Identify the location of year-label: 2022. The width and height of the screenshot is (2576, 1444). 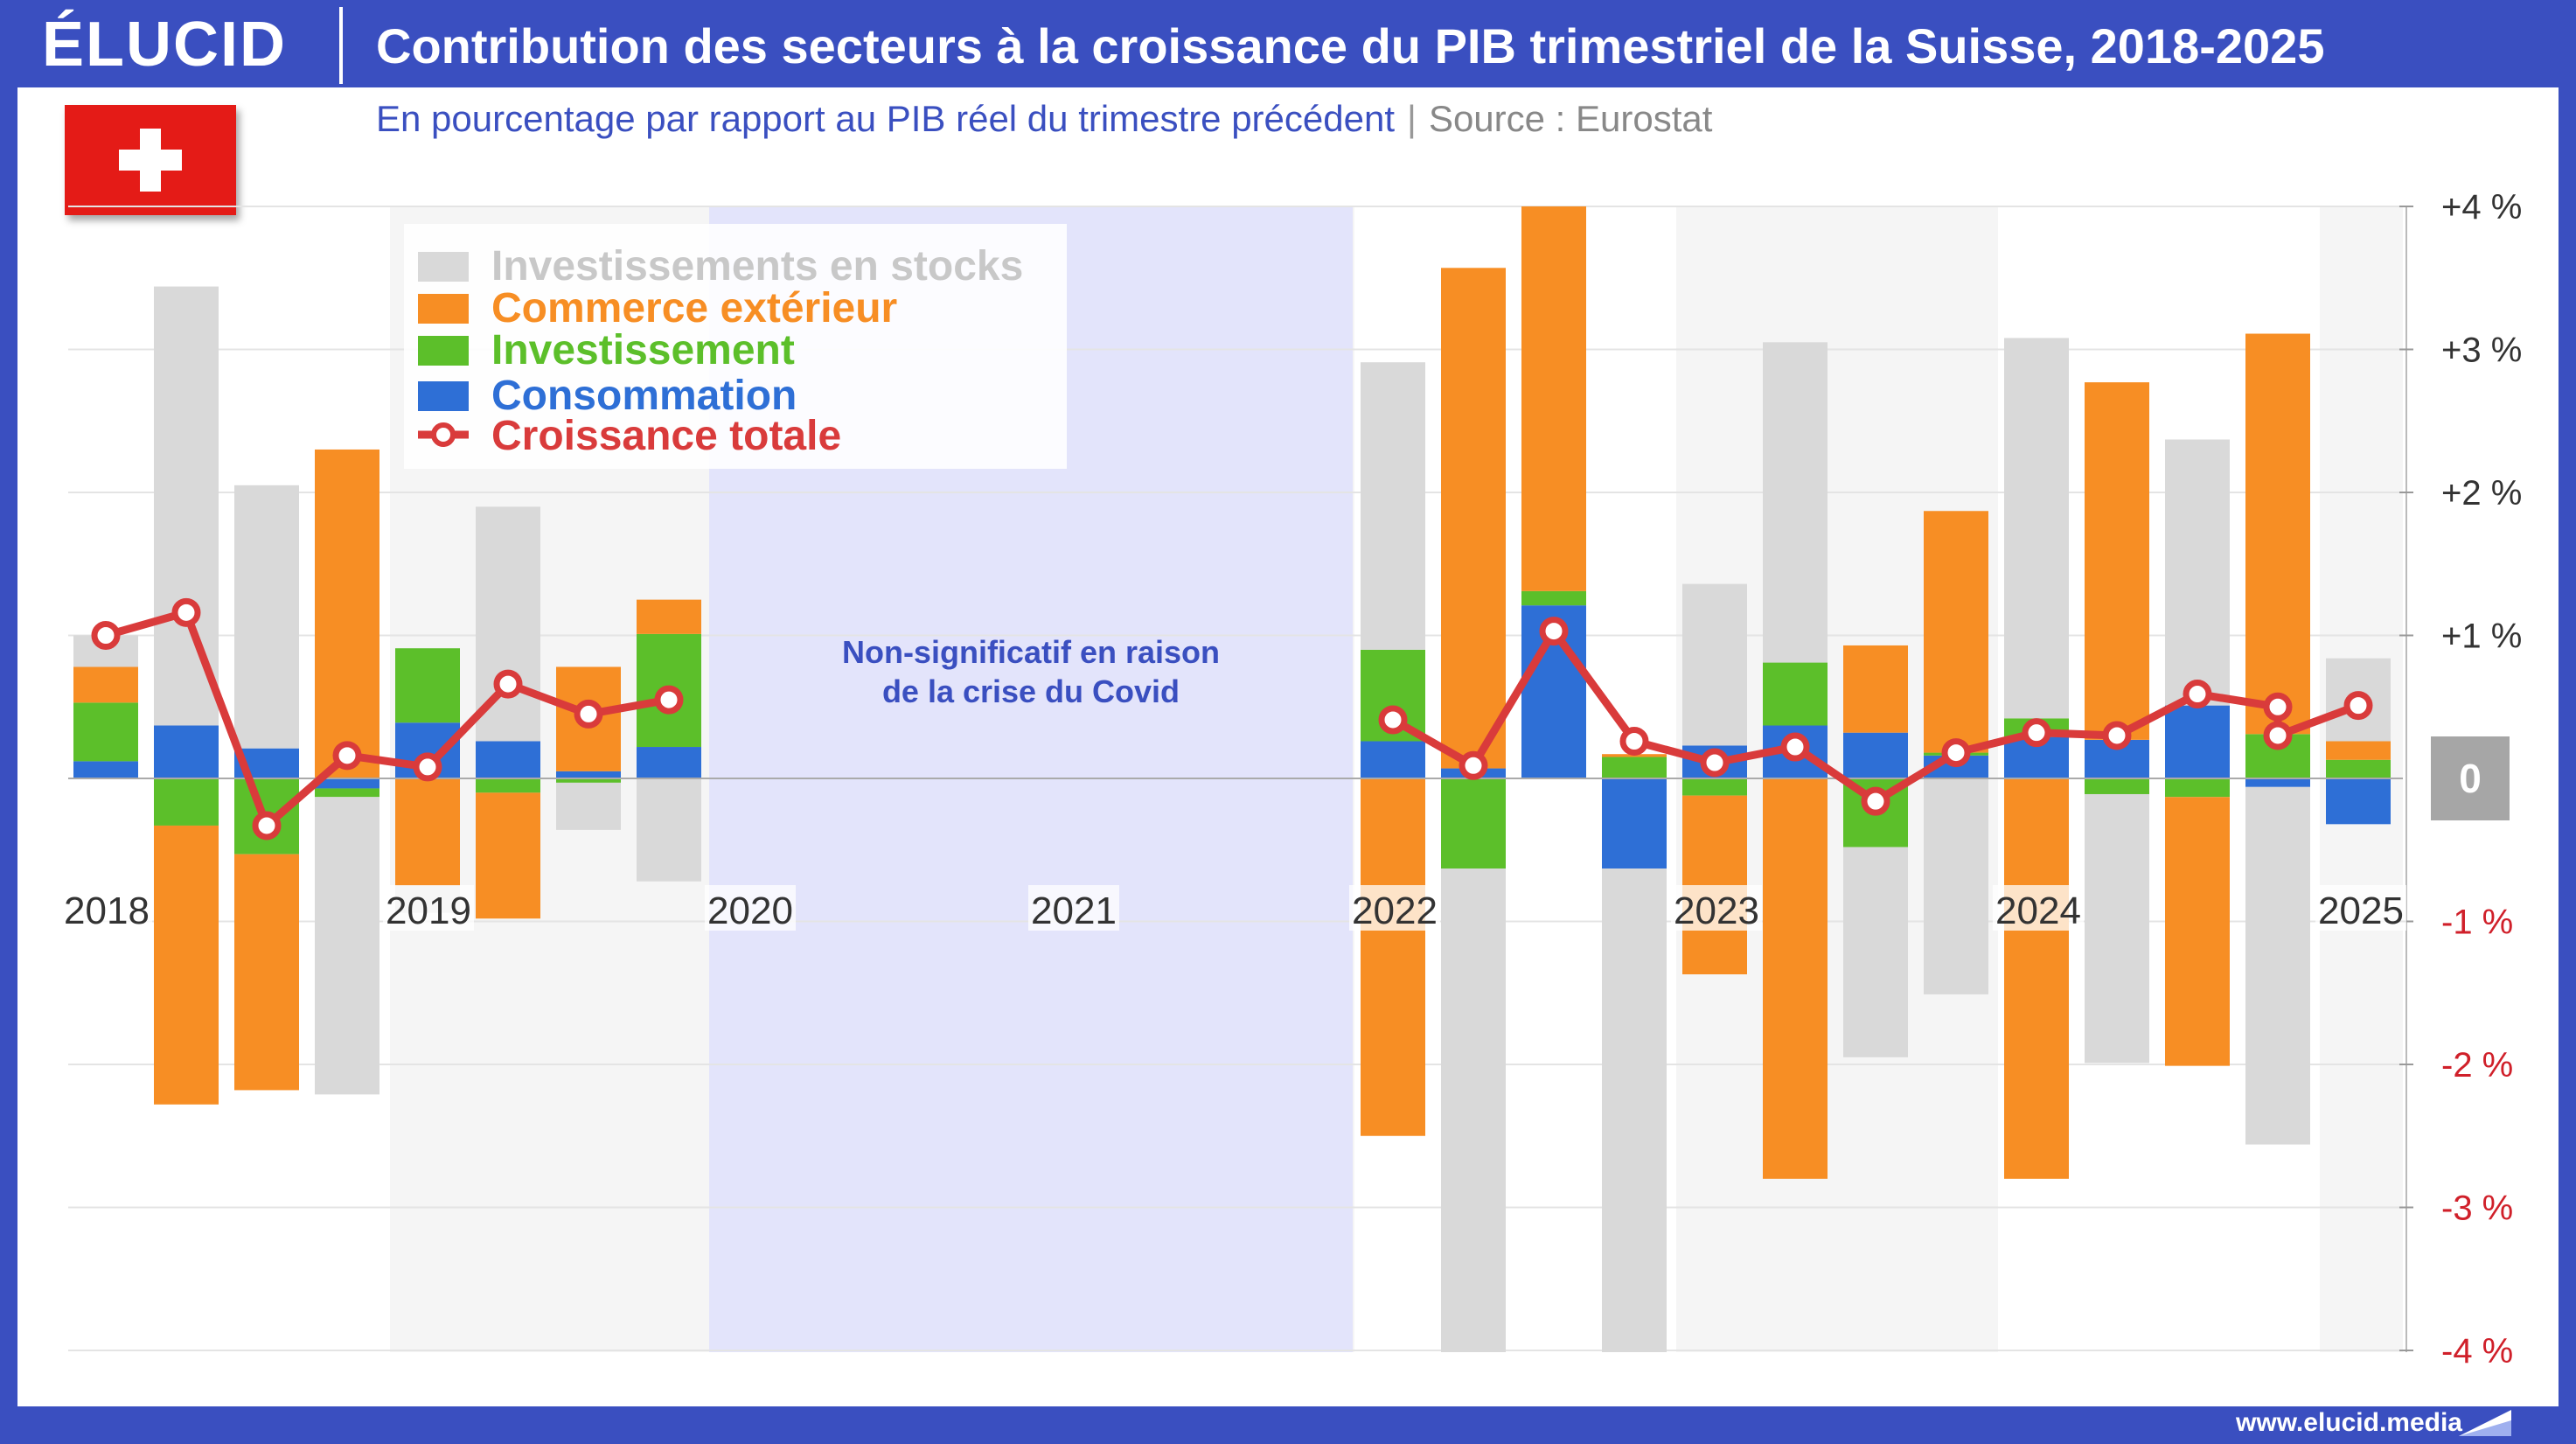
(1395, 911).